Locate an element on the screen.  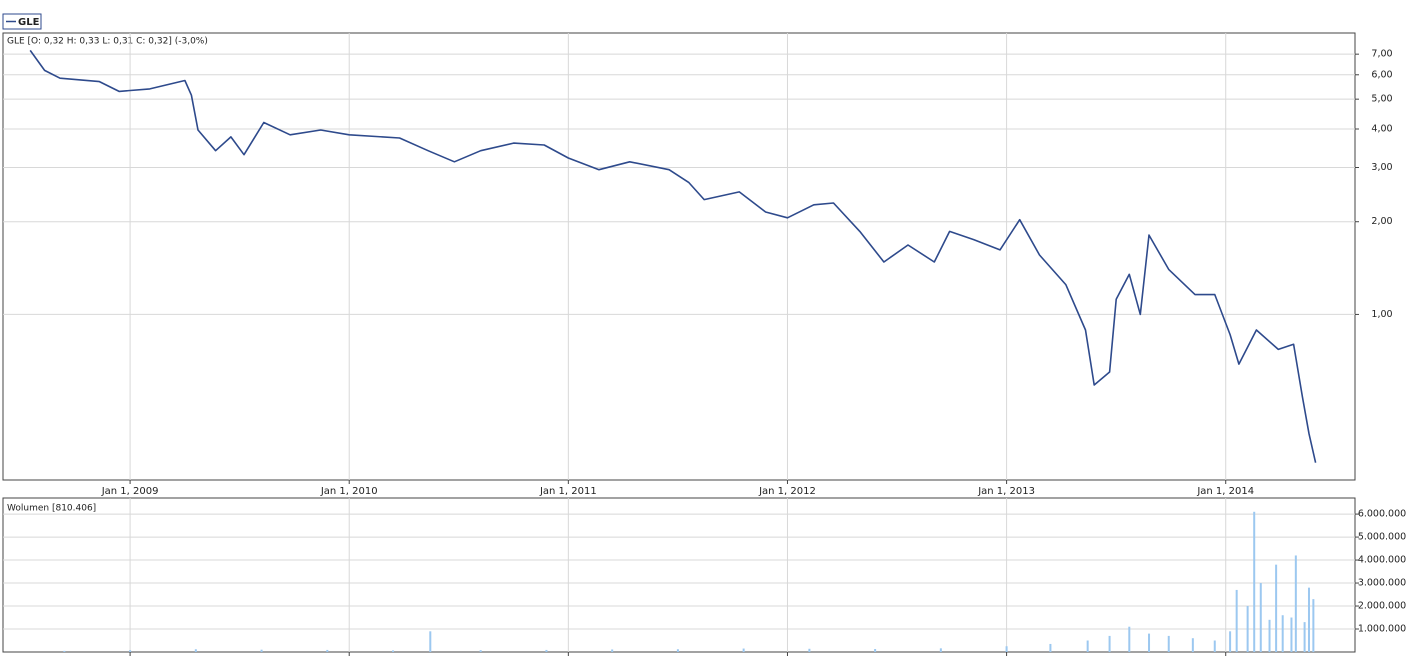
y-tick-label: 2.000.000 is located at coordinates (1382, 606).